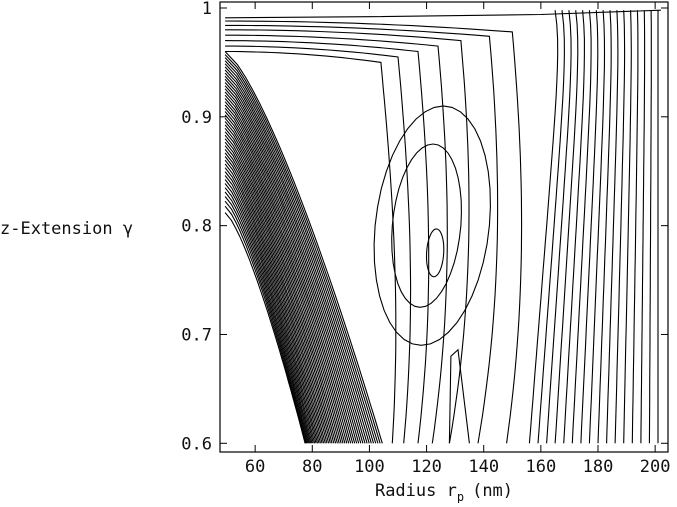  I want to click on x-tick-label: 180, so click(598, 467).